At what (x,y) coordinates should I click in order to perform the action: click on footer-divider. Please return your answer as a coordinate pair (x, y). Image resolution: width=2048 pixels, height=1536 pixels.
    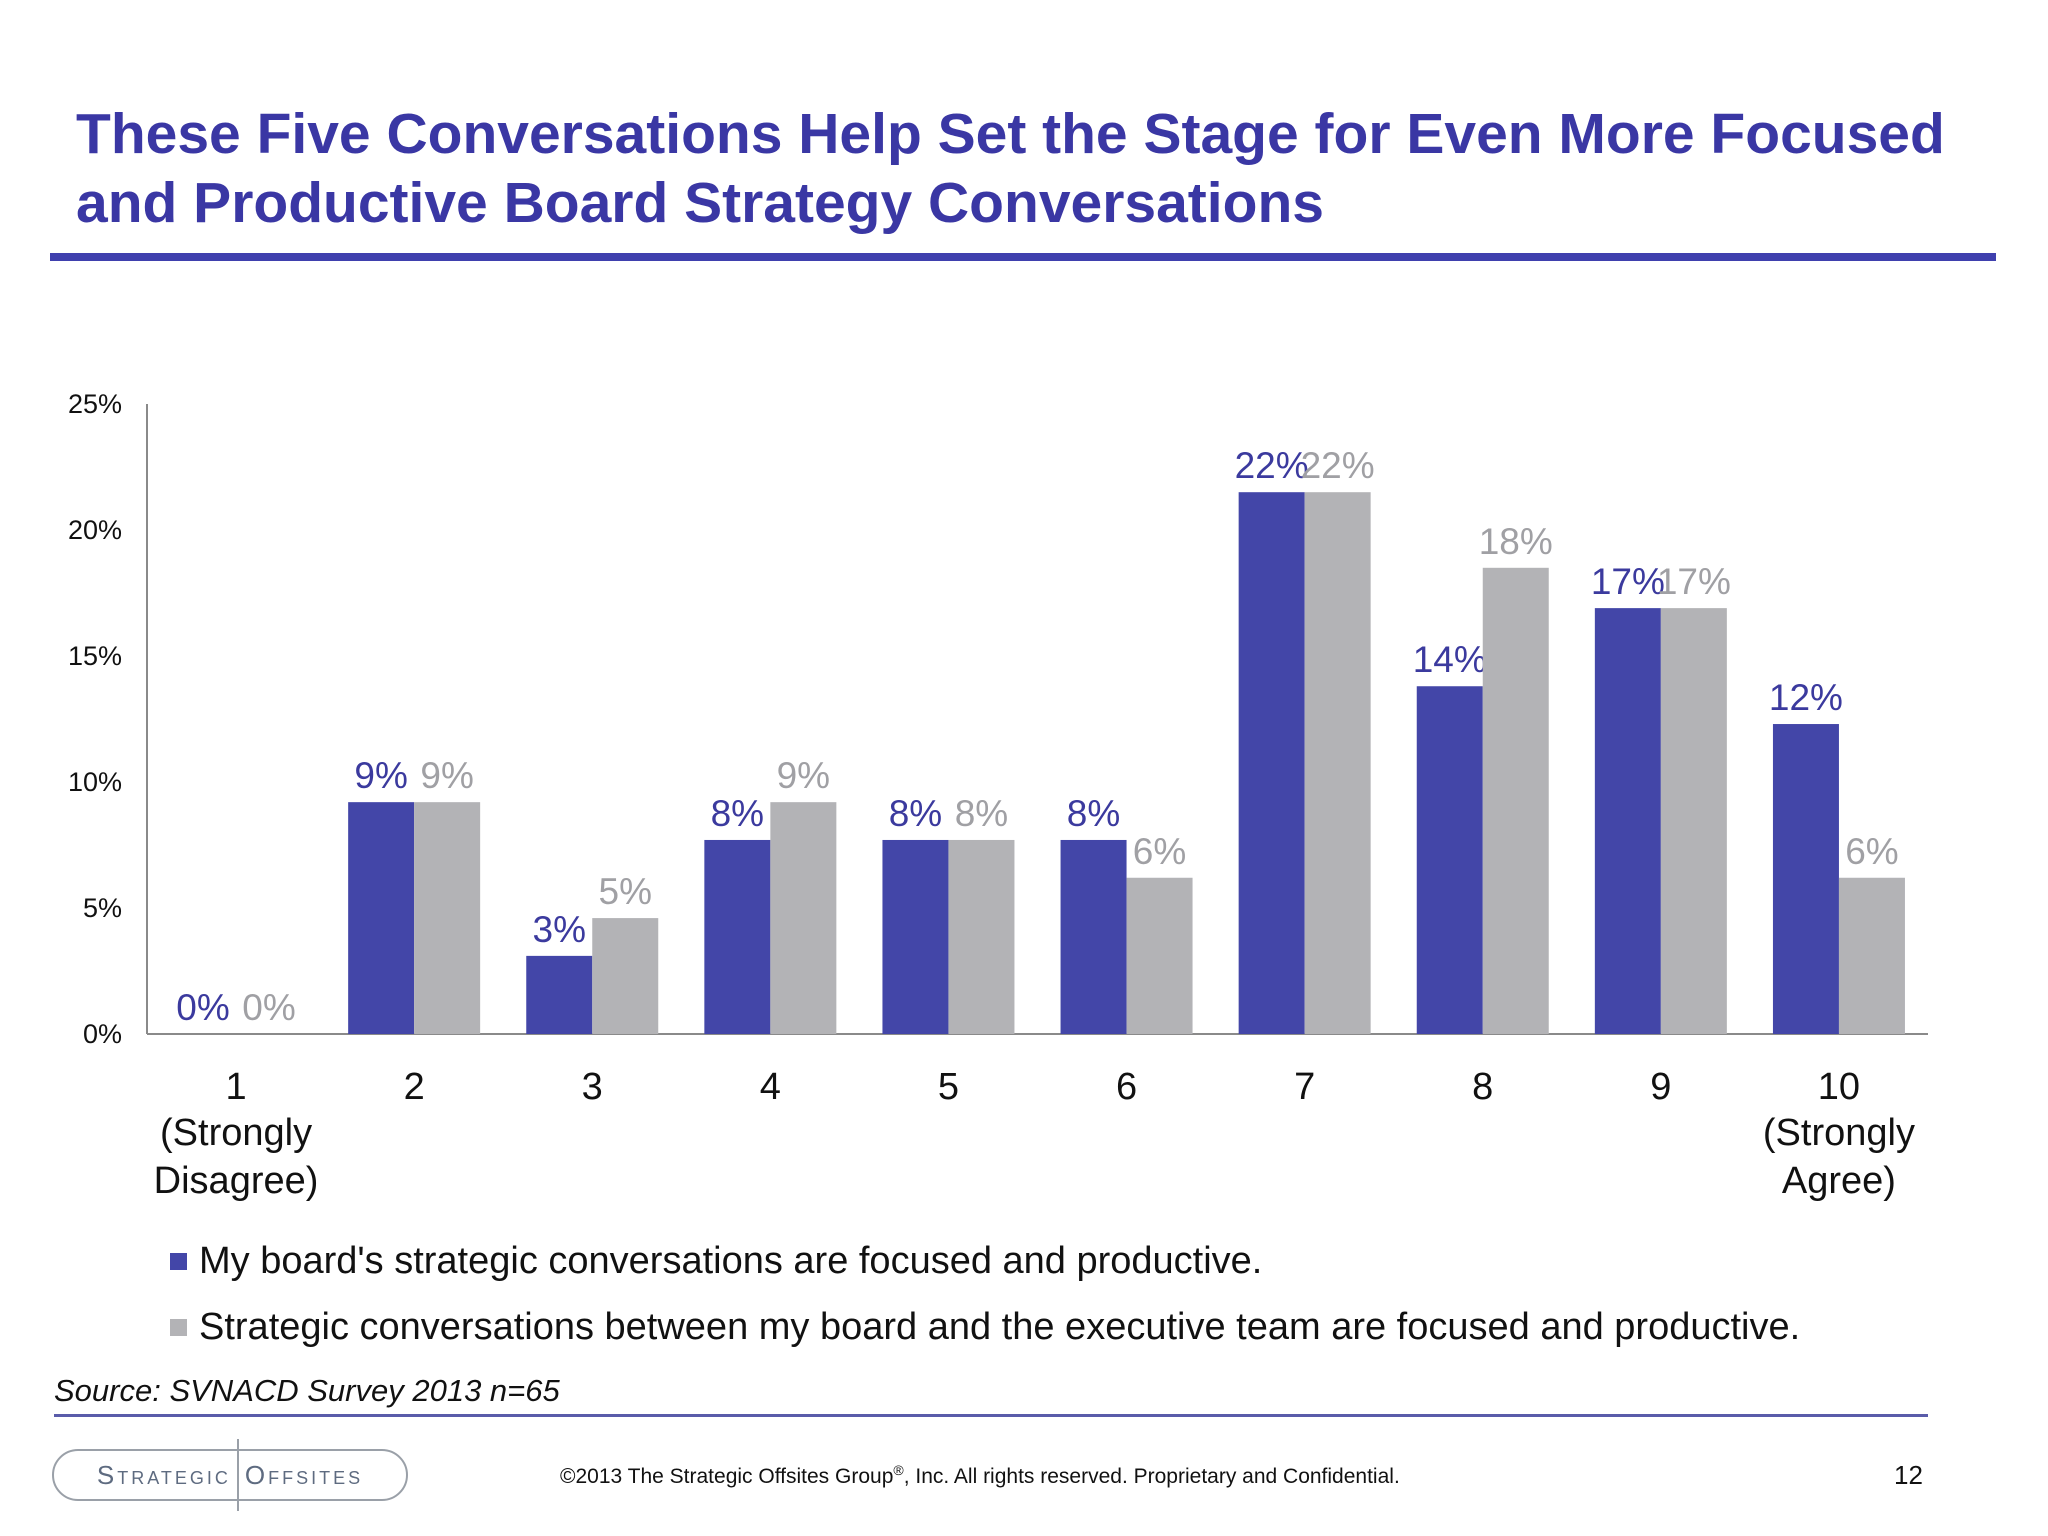
    Looking at the image, I should click on (991, 1415).